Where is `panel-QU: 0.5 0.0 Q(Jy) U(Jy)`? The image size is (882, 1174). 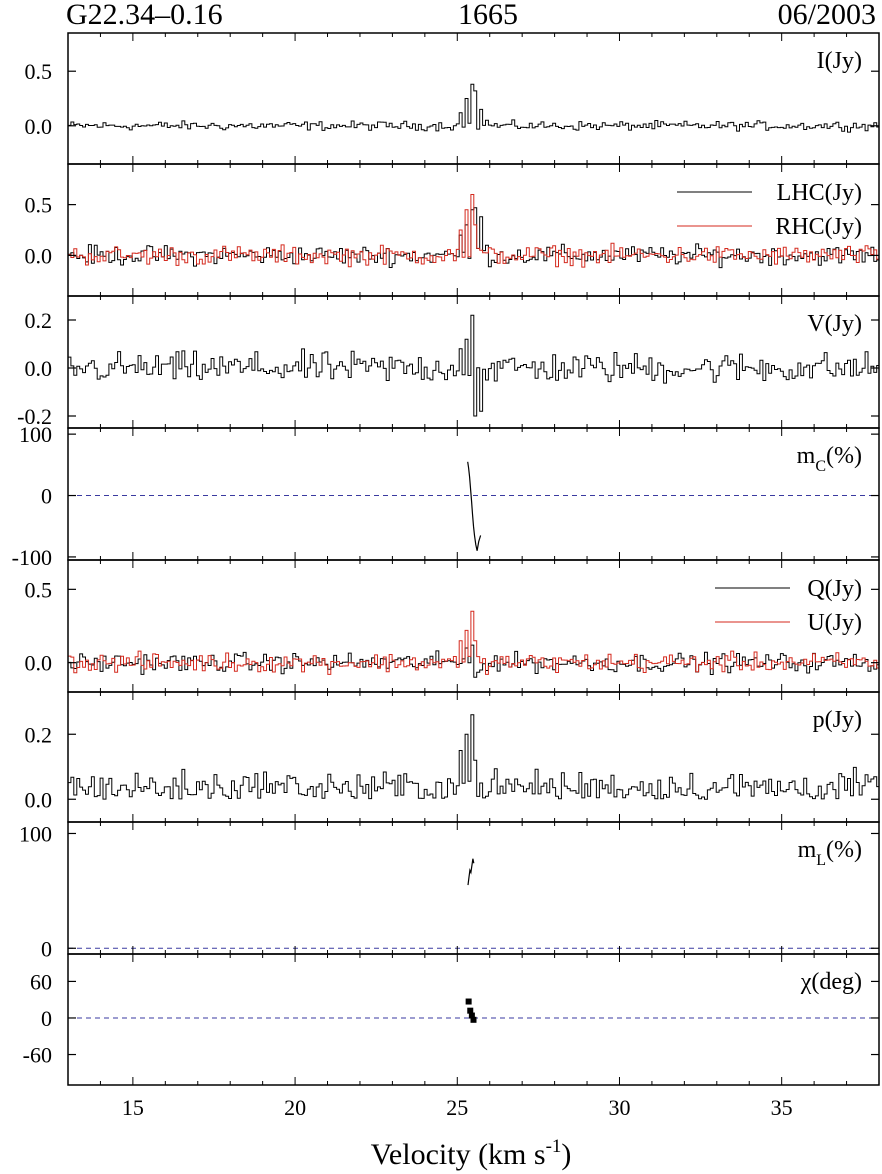 panel-QU: 0.5 0.0 Q(Jy) U(Jy) is located at coordinates (452, 626).